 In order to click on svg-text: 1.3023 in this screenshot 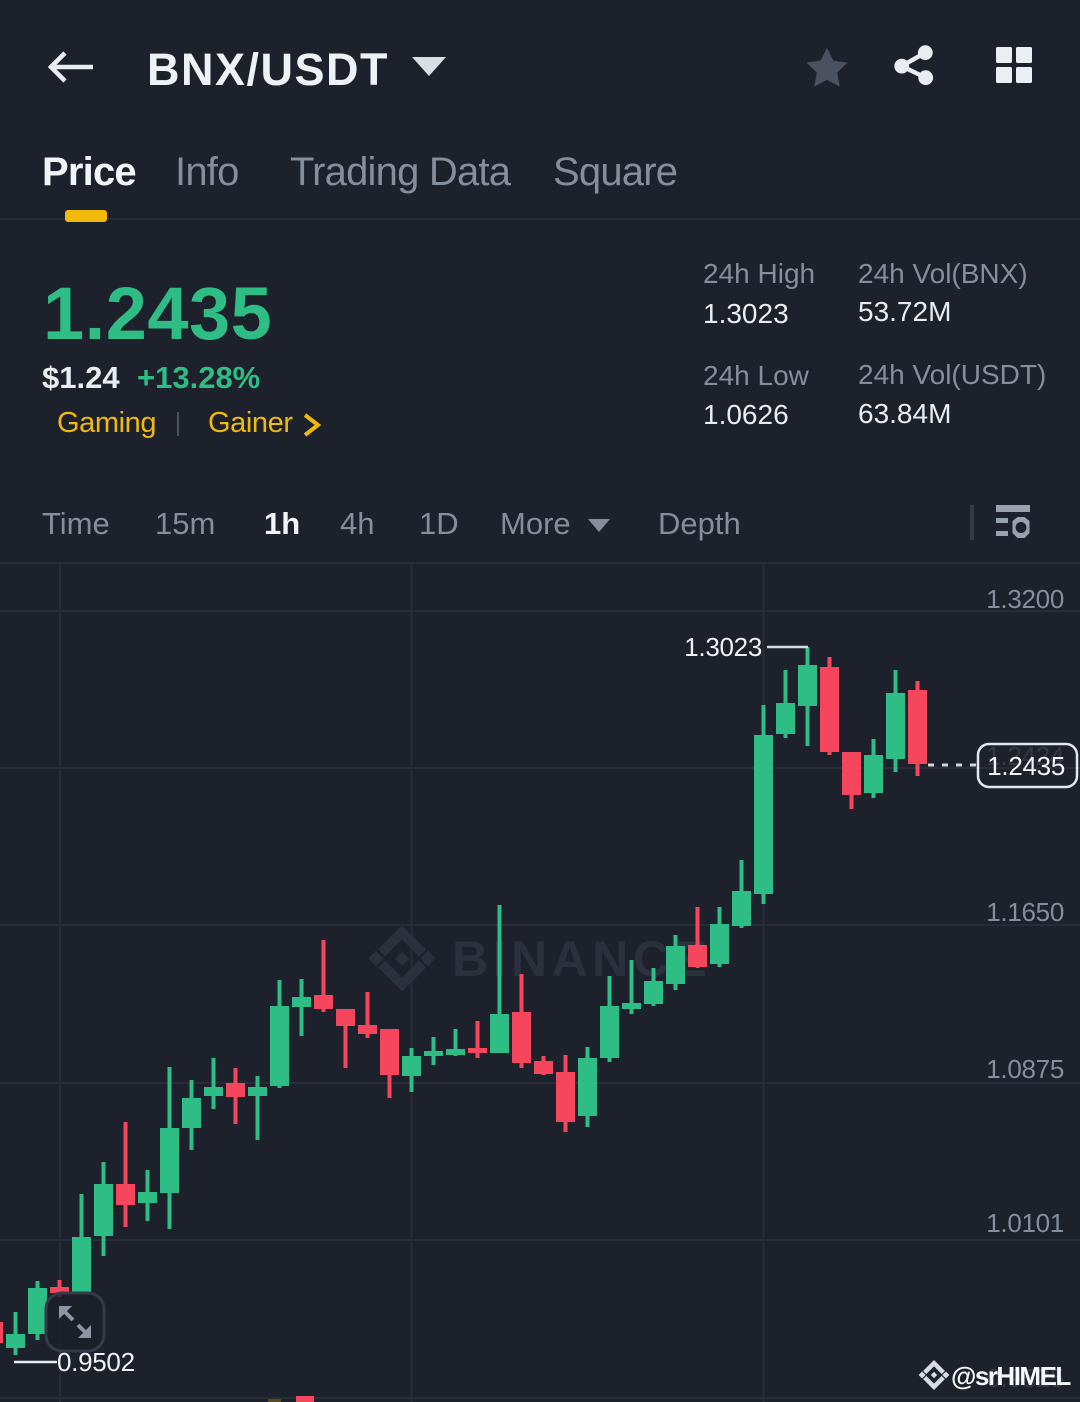, I will do `click(723, 647)`.